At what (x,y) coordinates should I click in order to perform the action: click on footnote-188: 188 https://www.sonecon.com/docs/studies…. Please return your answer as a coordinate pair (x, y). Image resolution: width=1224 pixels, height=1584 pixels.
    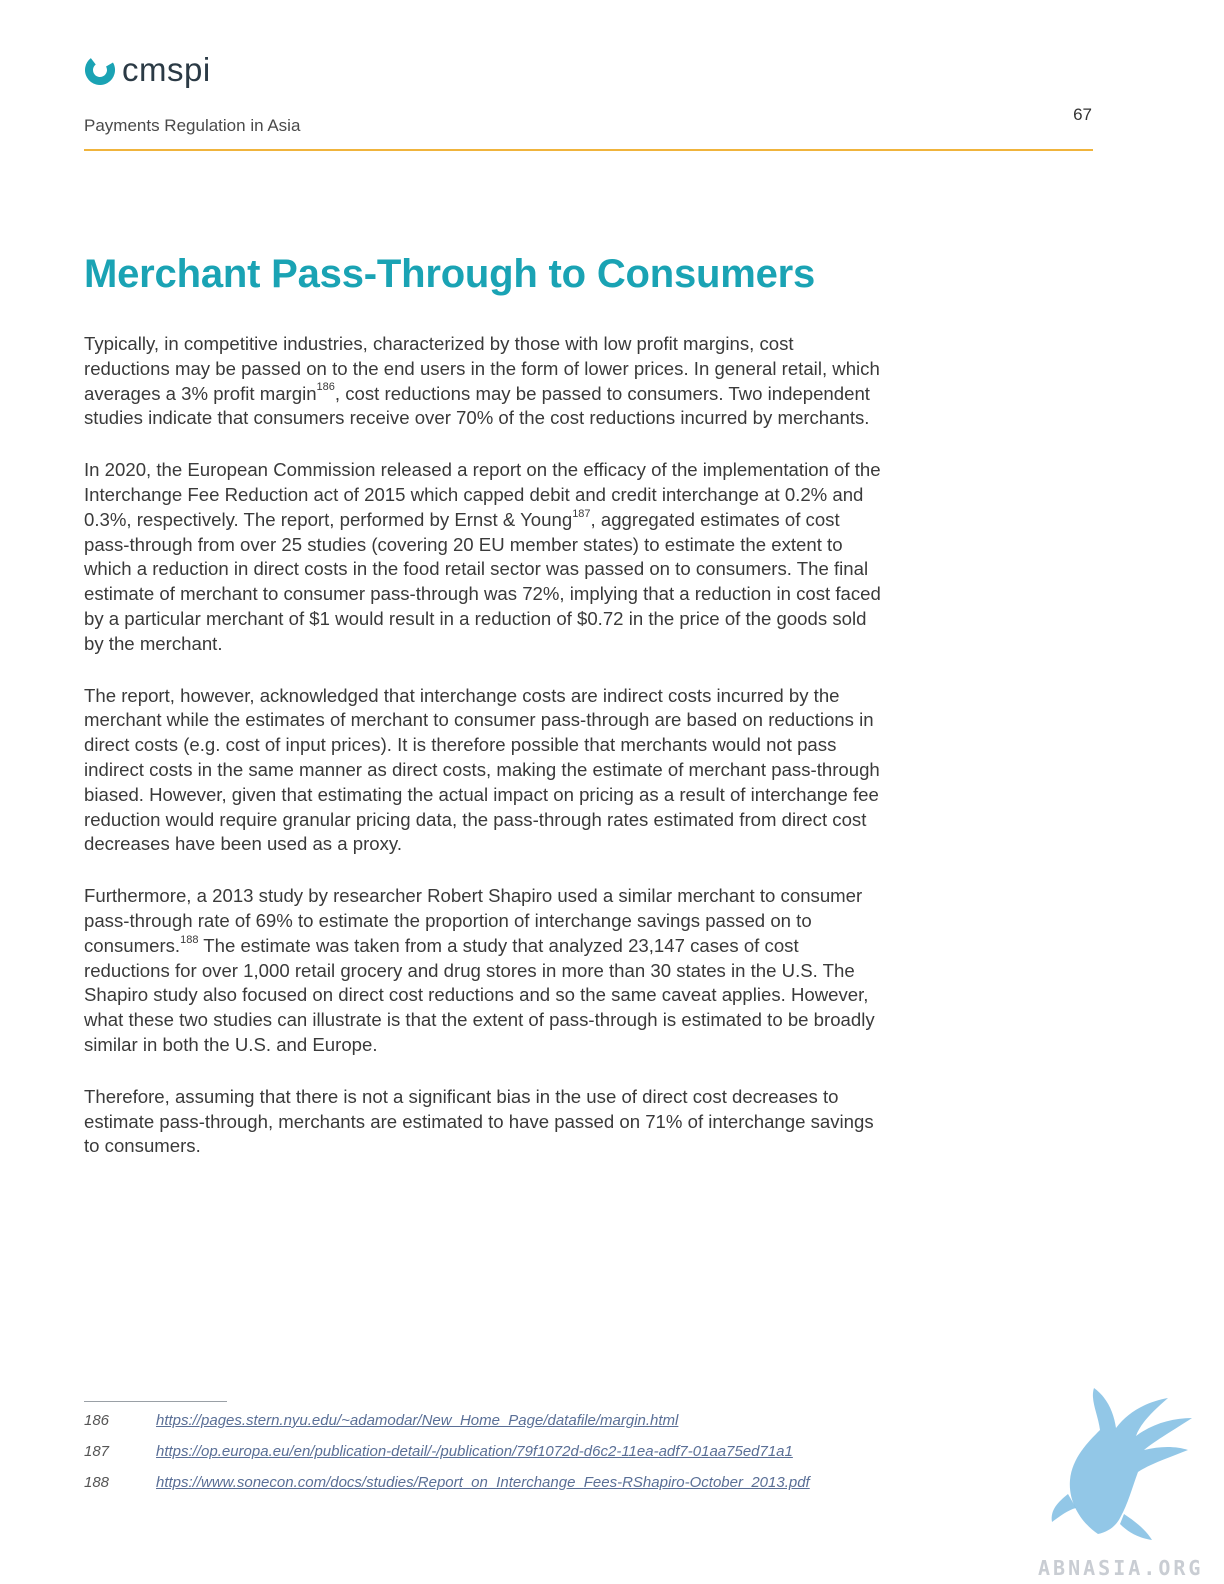
    Looking at the image, I should click on (447, 1482).